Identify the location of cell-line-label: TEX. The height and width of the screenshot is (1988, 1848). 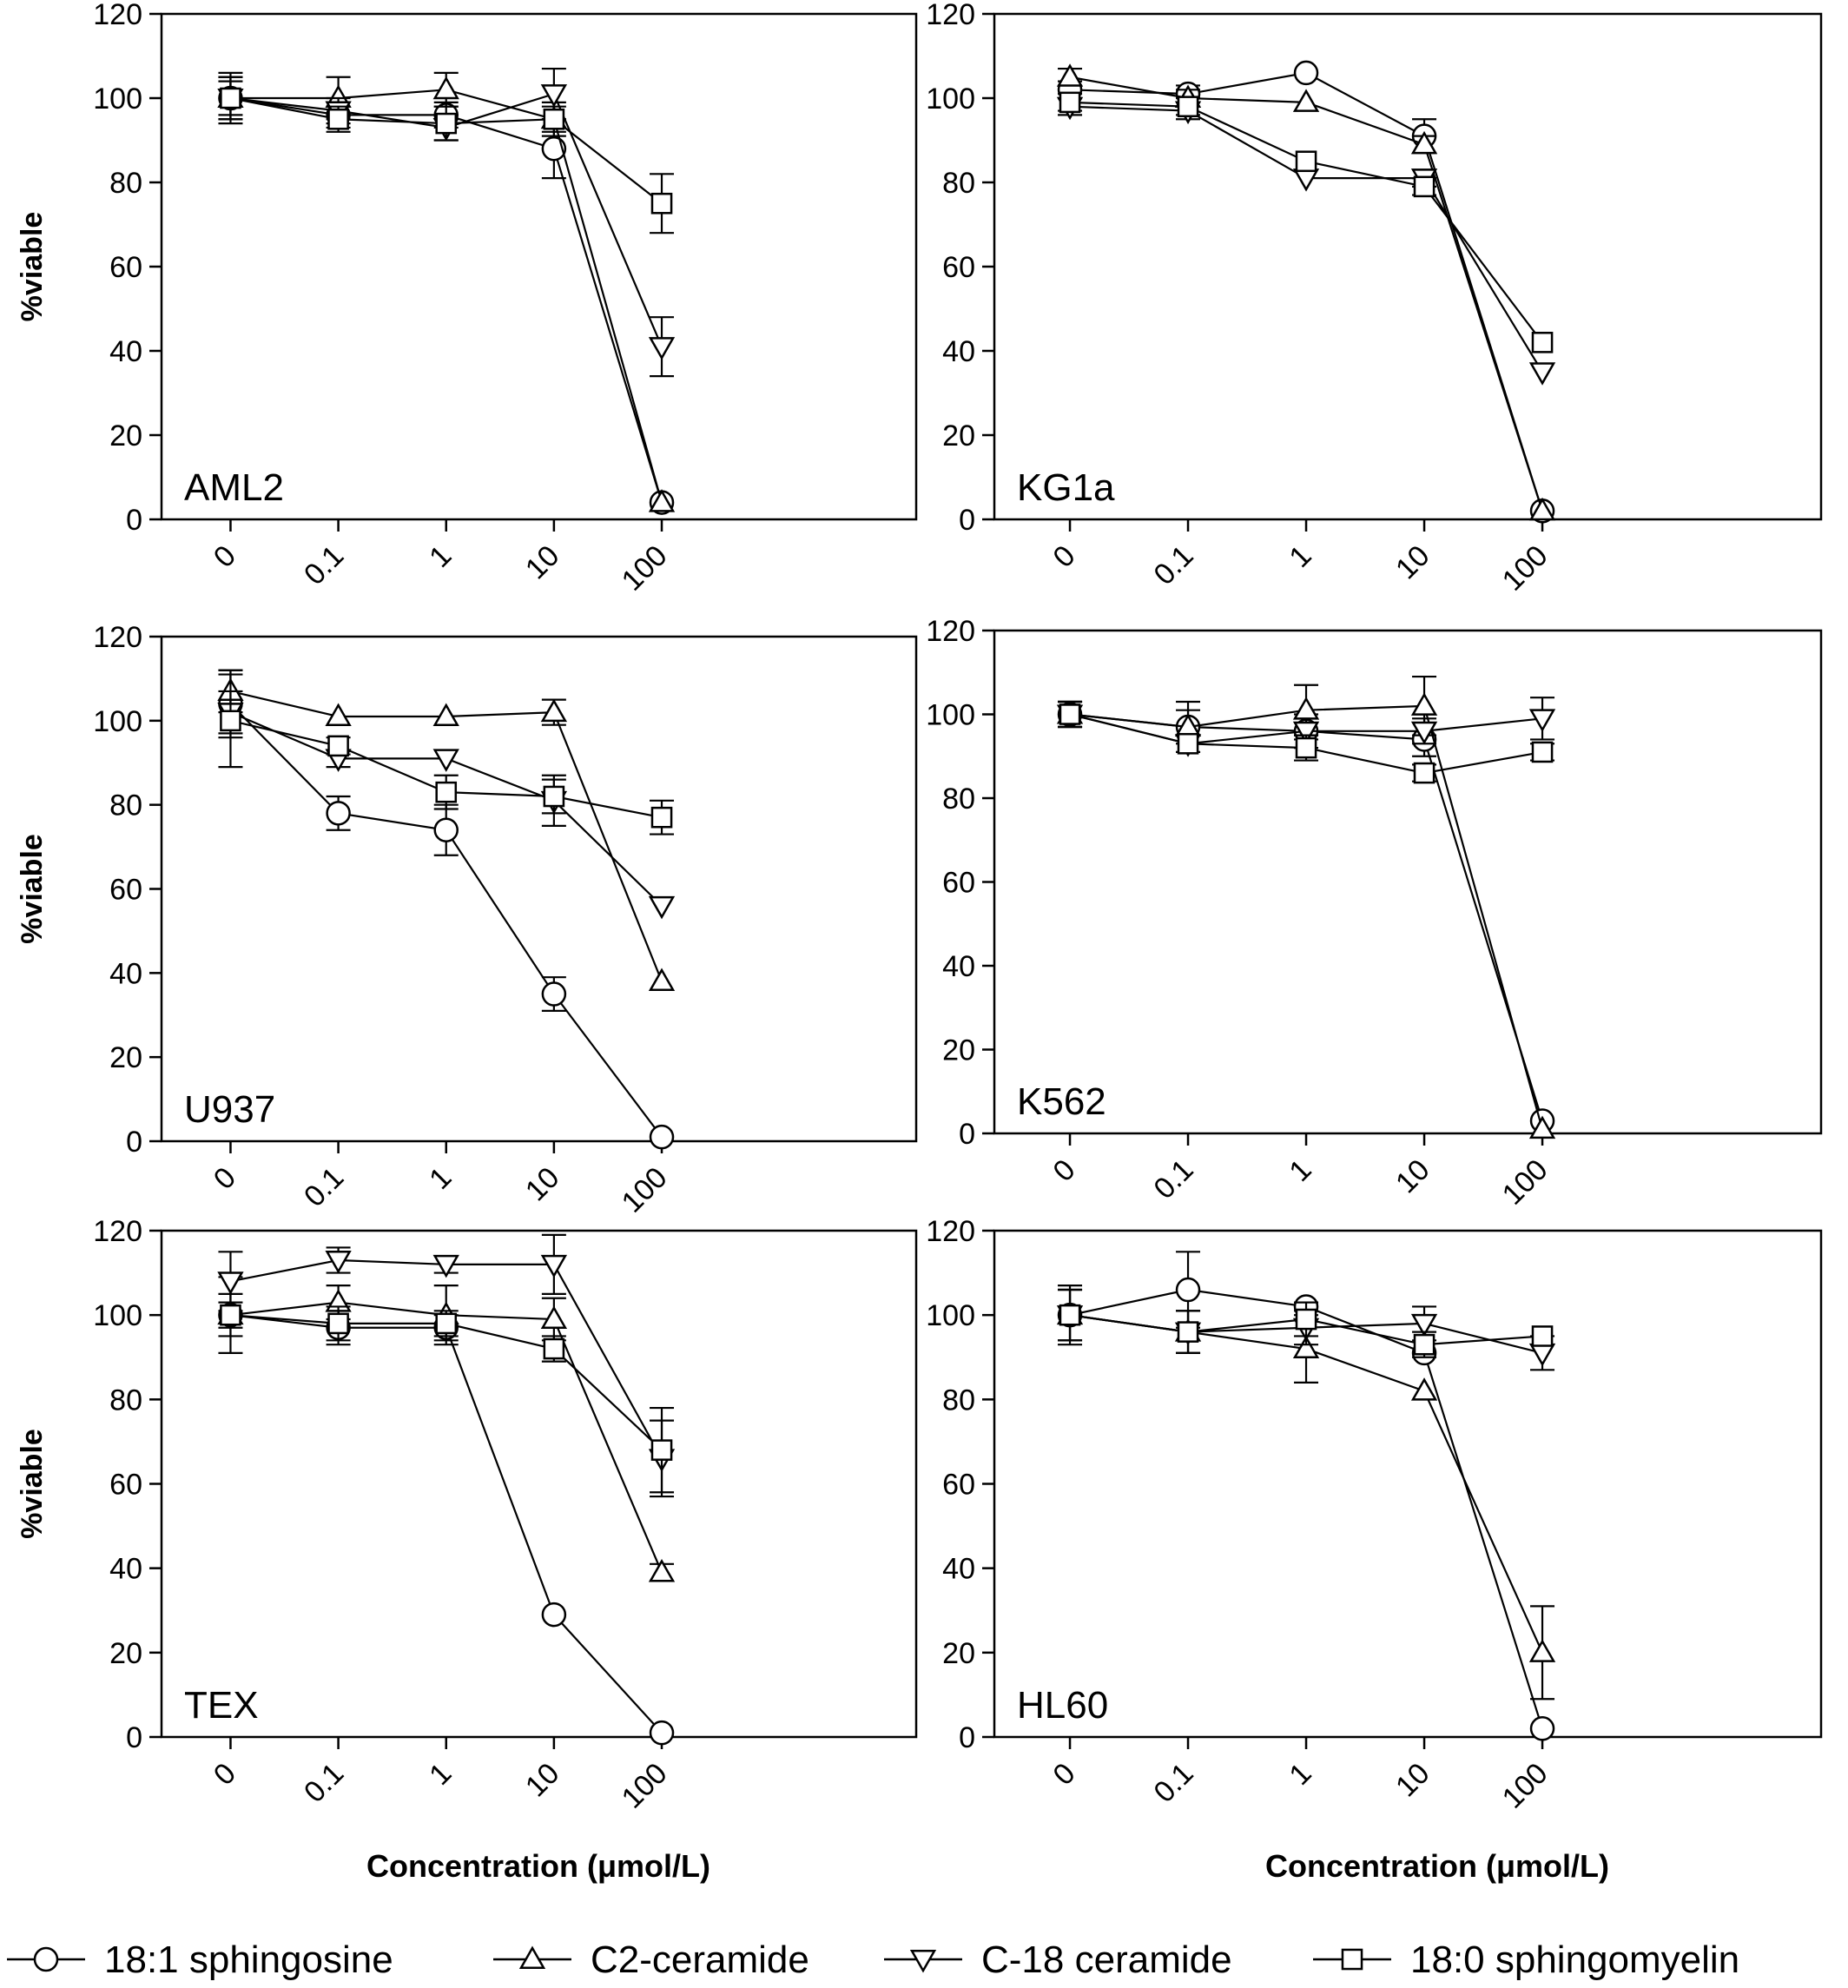
(222, 1705).